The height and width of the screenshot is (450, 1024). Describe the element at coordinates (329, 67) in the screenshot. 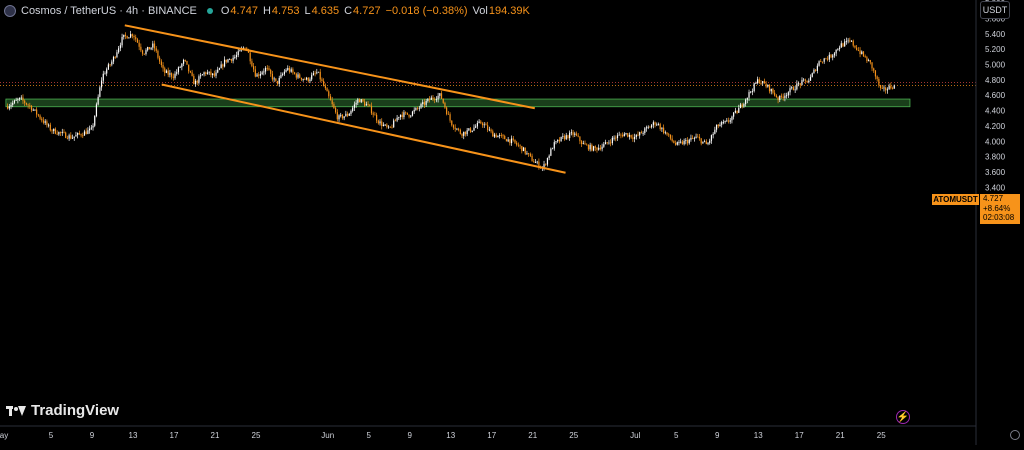

I see `channel-upper-trendline` at that location.